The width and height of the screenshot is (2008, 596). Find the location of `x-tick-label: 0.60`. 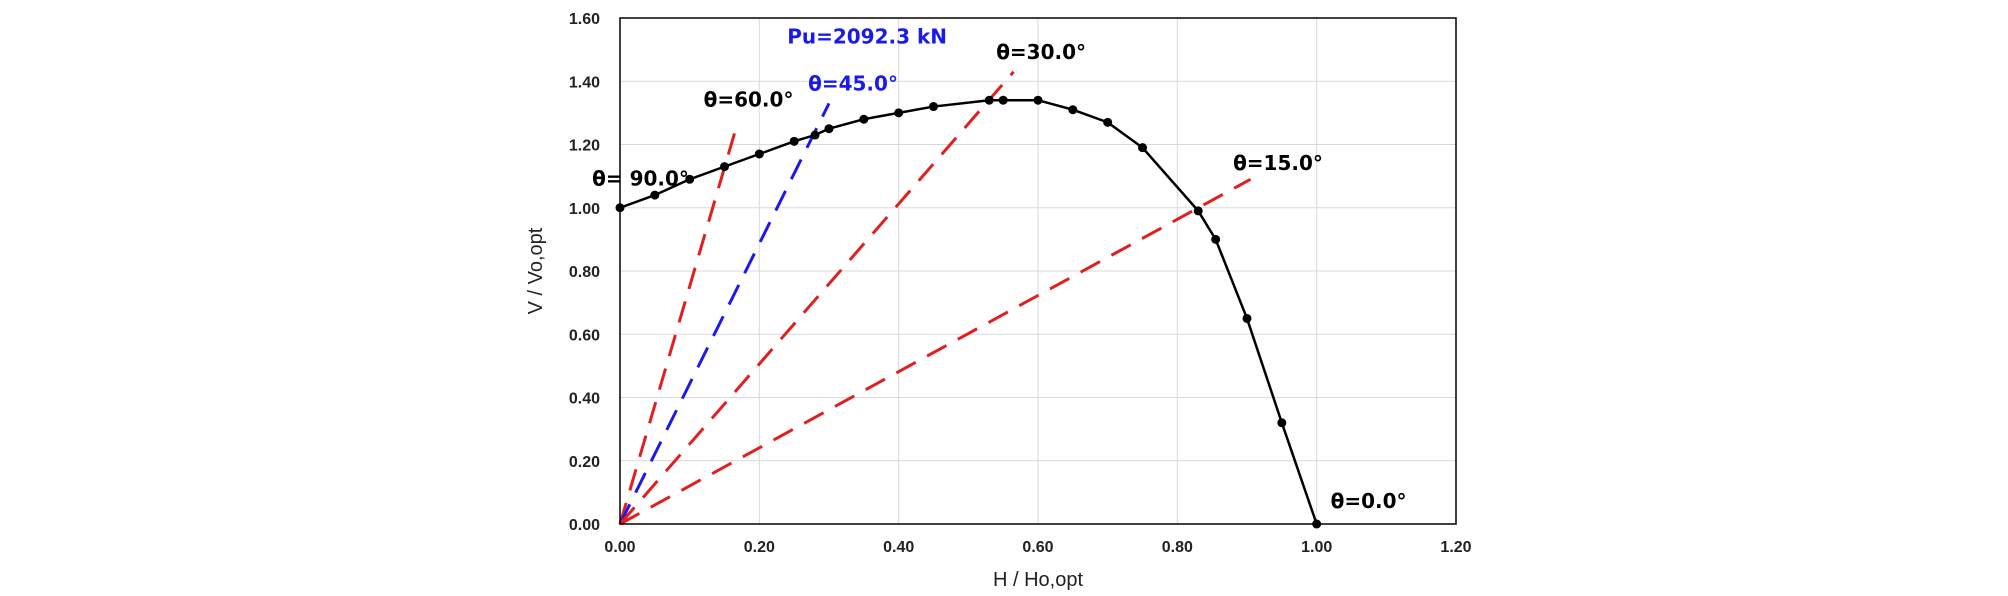

x-tick-label: 0.60 is located at coordinates (1037, 547).